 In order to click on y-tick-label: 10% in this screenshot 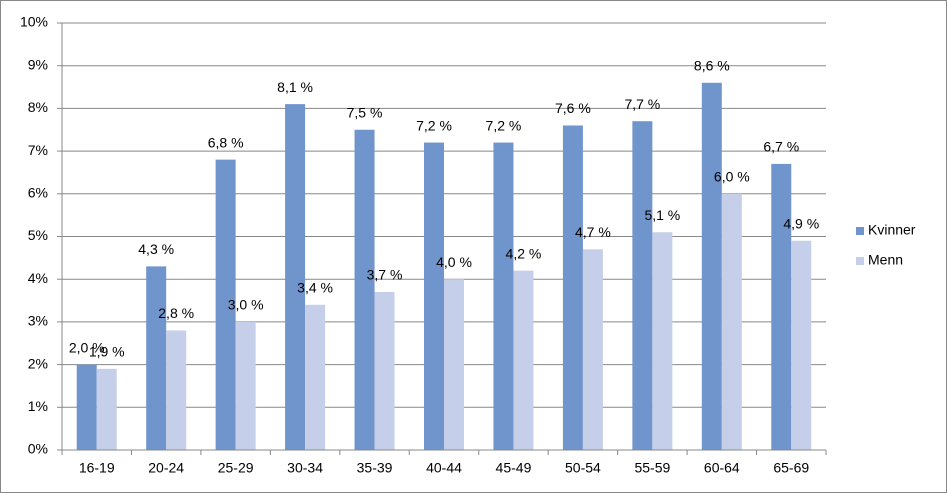, I will do `click(34, 22)`.